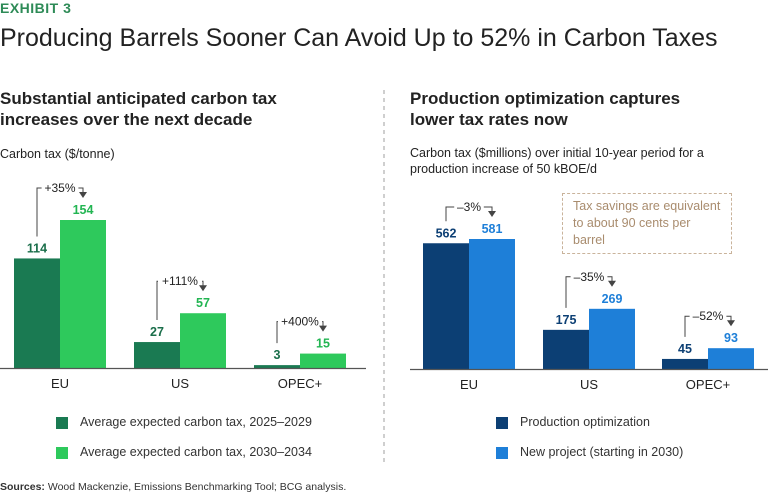 Image resolution: width=768 pixels, height=494 pixels. What do you see at coordinates (612, 299) in the screenshot?
I see `data-label: 269` at bounding box center [612, 299].